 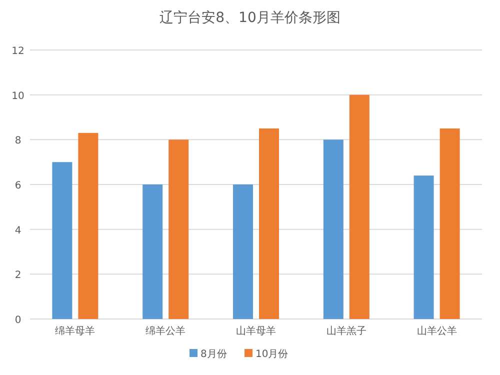 What do you see at coordinates (18, 96) in the screenshot?
I see `y-tick-label: 10` at bounding box center [18, 96].